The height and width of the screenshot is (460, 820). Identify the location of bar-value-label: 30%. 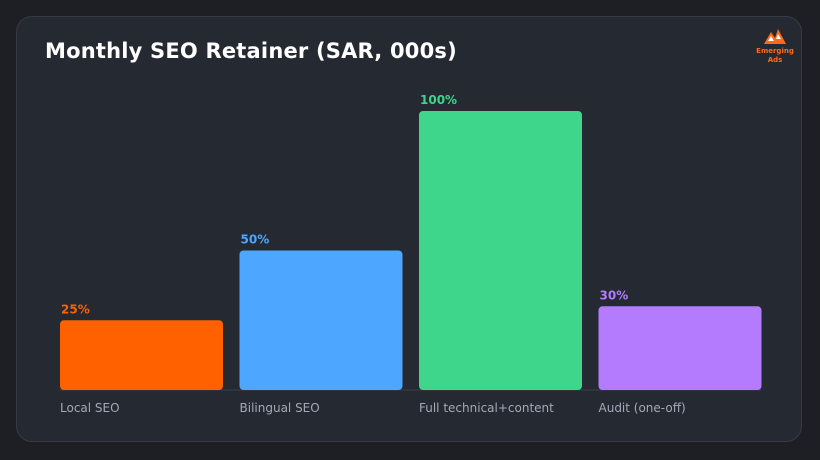
(614, 295).